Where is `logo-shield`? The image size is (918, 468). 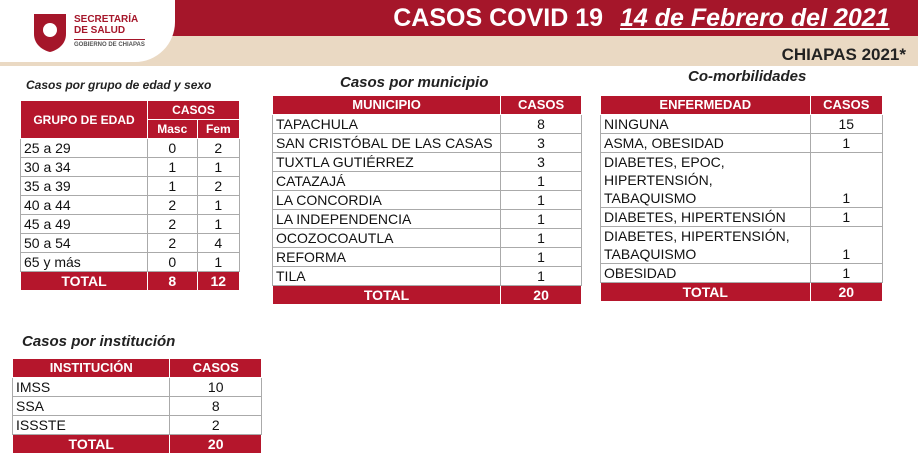
logo-shield is located at coordinates (50, 33).